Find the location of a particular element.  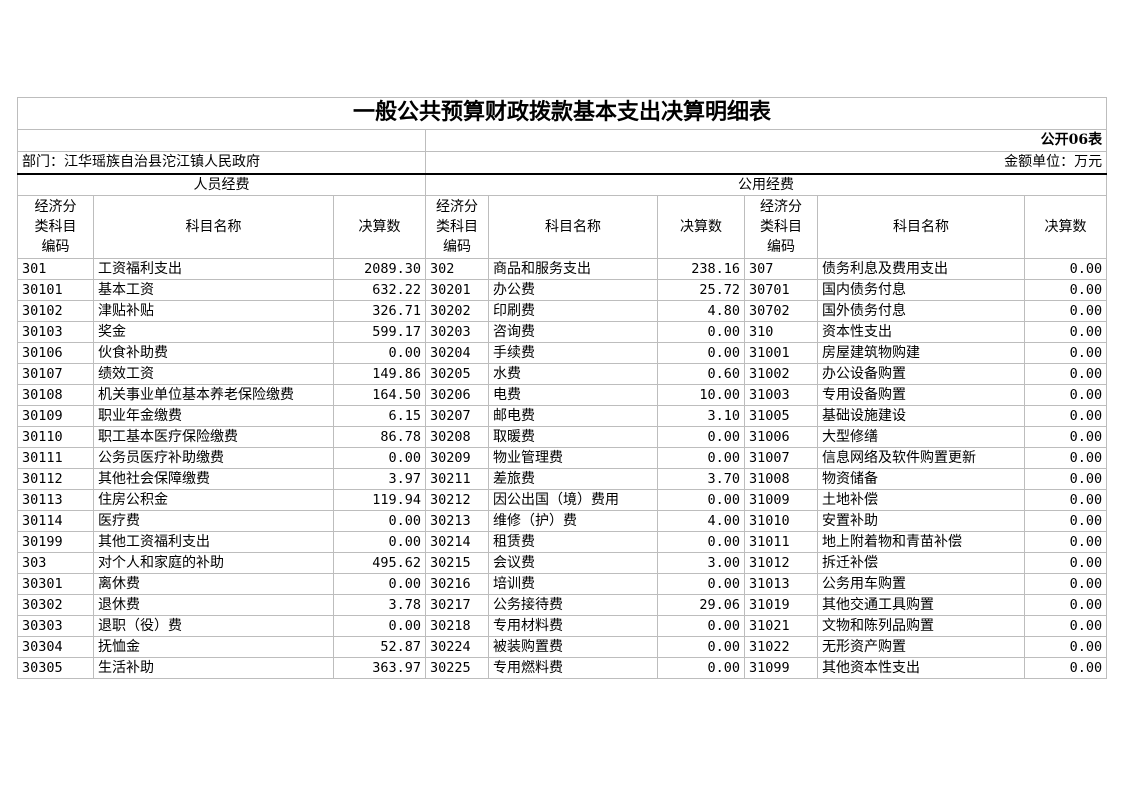

cell-code: 30205 is located at coordinates (457, 374).